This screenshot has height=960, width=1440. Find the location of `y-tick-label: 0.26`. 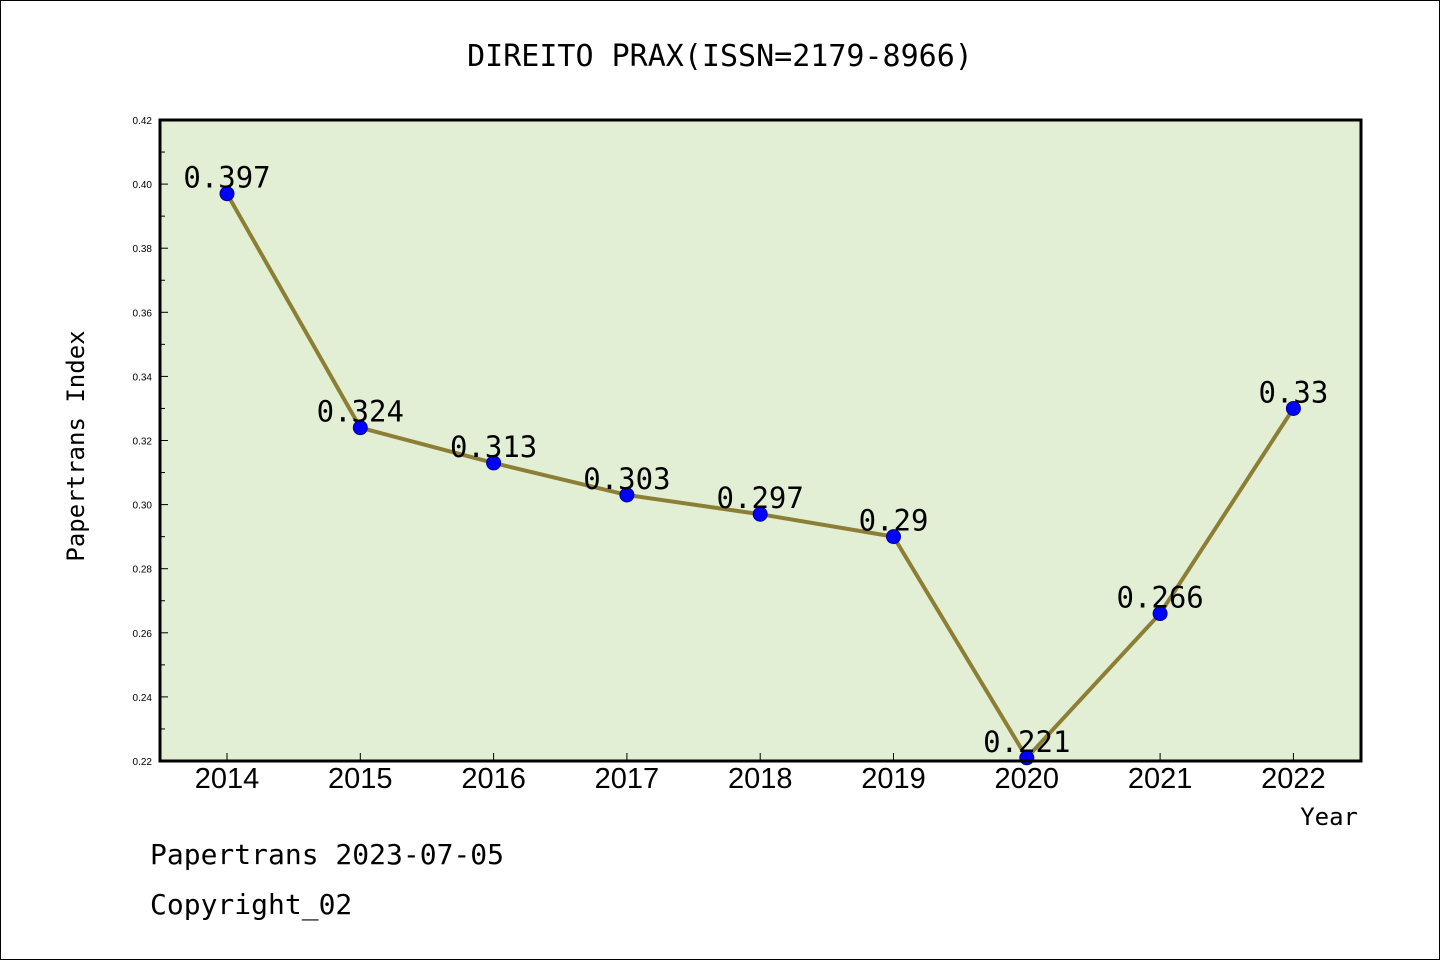

y-tick-label: 0.26 is located at coordinates (143, 634).